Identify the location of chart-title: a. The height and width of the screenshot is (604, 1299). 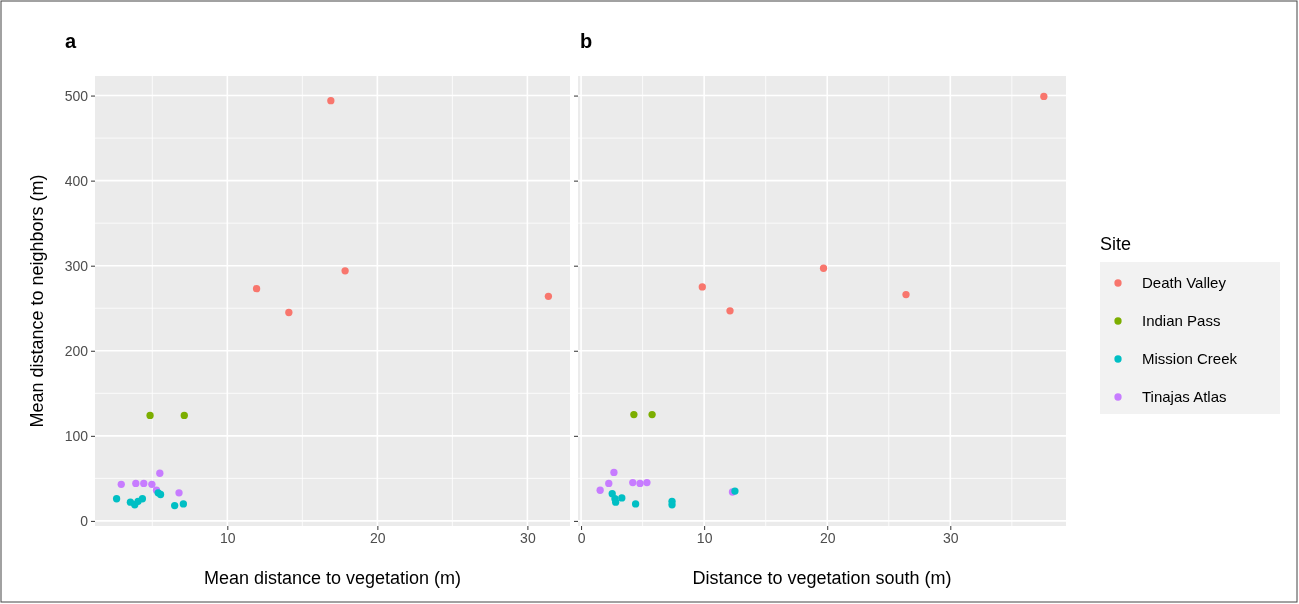
(71, 41).